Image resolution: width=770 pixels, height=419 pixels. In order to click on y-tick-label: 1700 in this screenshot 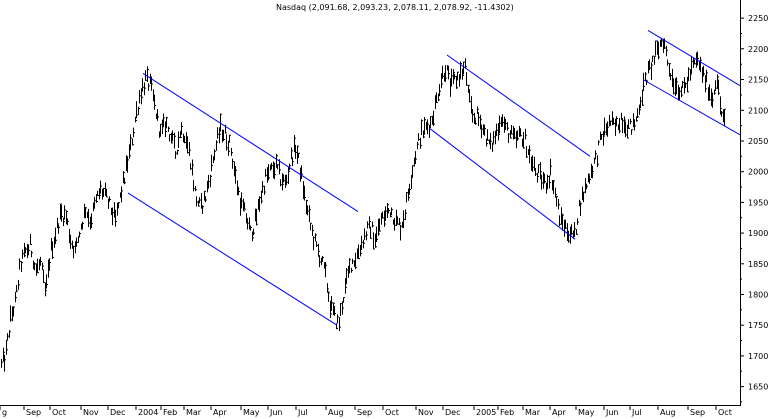, I will do `click(758, 356)`.